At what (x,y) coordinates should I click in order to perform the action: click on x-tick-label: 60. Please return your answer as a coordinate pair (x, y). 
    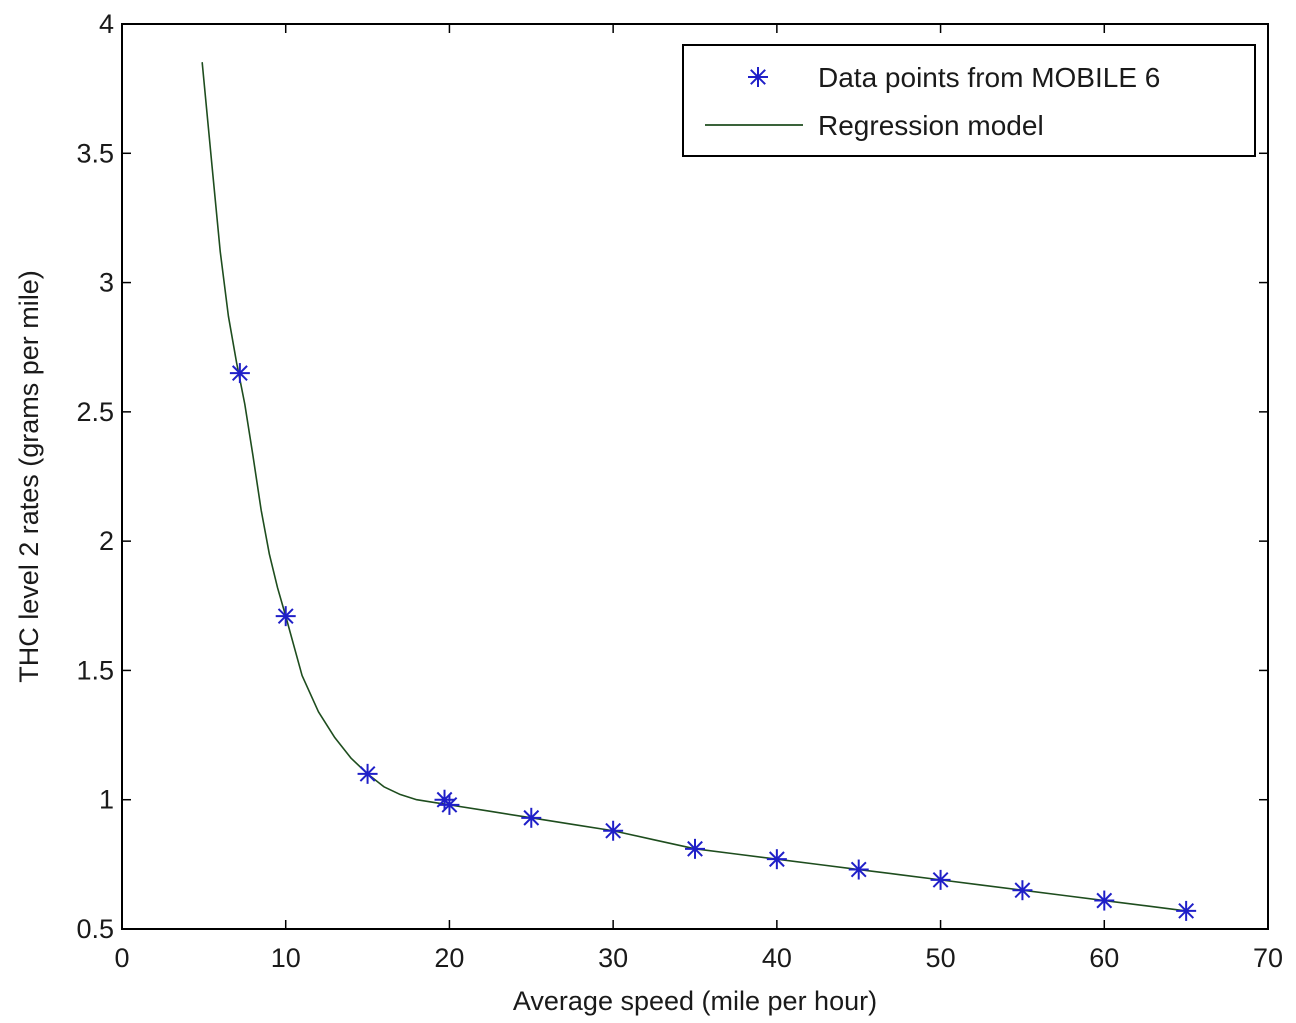
    Looking at the image, I should click on (1104, 958).